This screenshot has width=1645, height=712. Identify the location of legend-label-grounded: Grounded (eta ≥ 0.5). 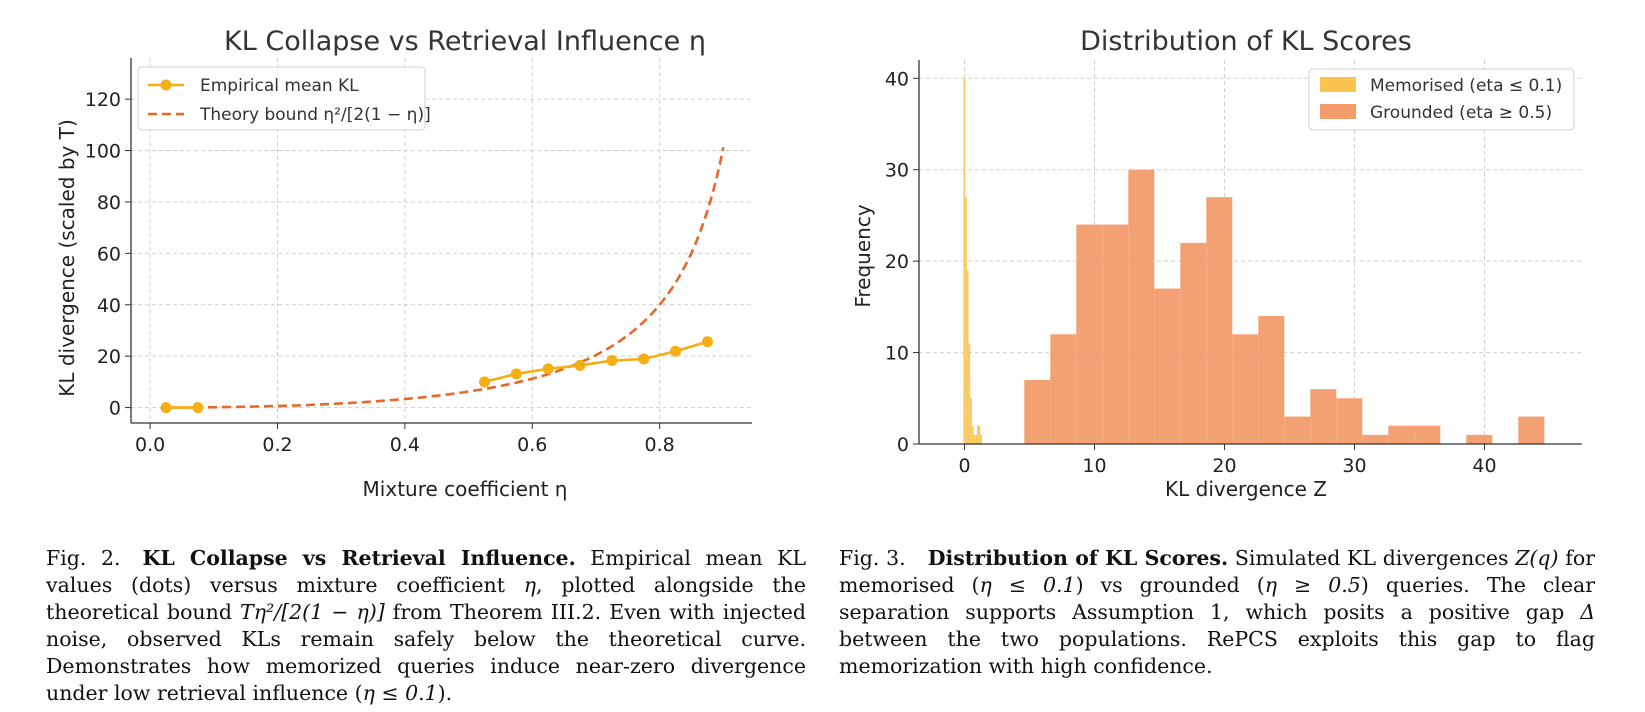
(1461, 113).